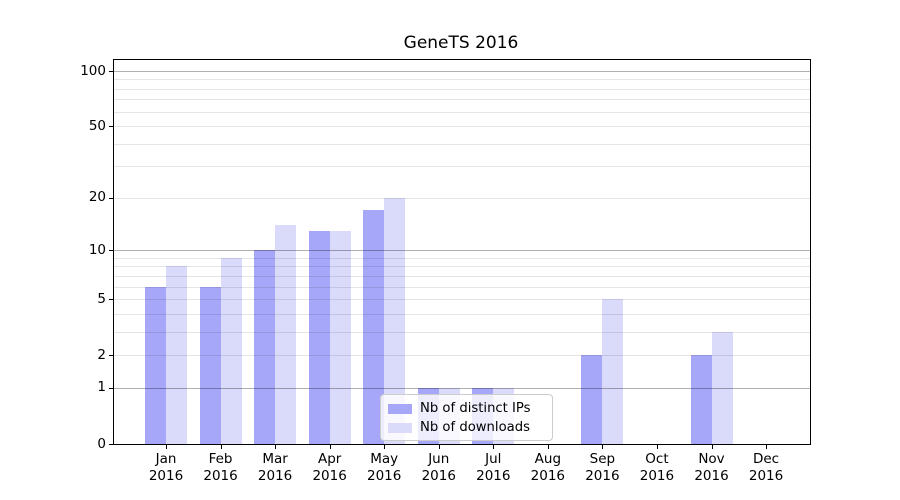 Image resolution: width=900 pixels, height=500 pixels. I want to click on bar-apr-distinct-ips, so click(319, 337).